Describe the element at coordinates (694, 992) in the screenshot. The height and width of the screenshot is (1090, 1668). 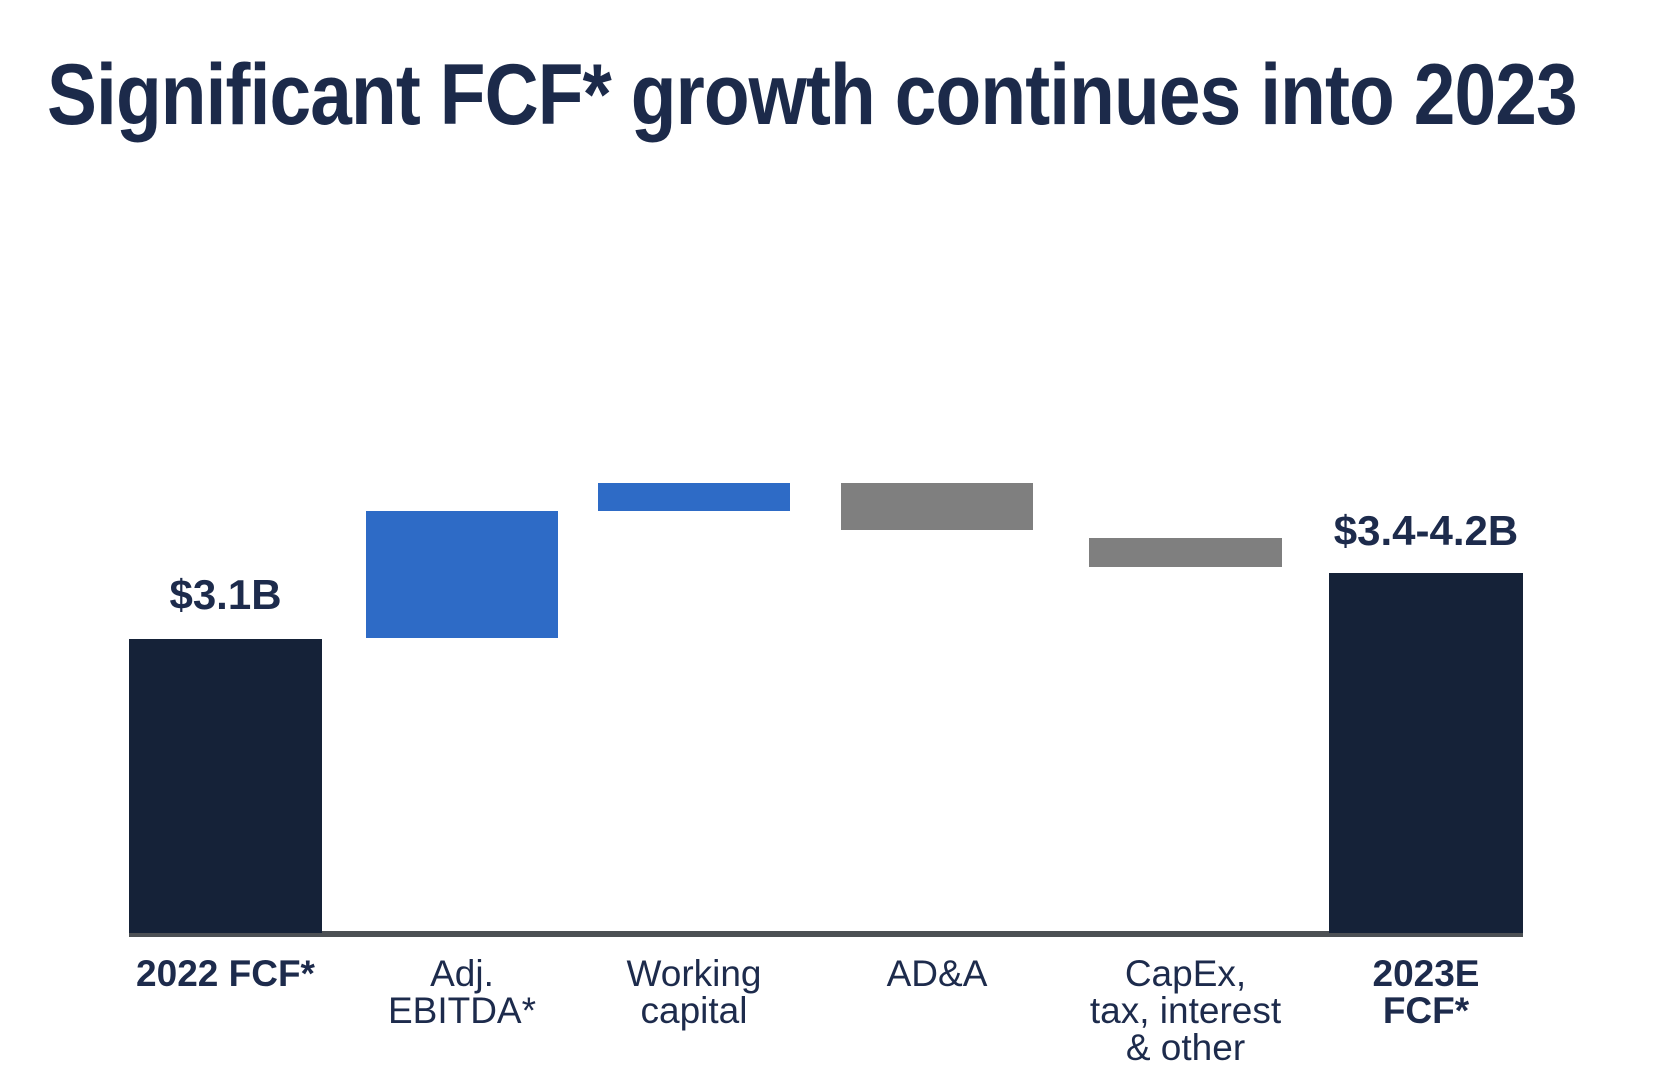
I see `category-label-working-capital: Working capital` at that location.